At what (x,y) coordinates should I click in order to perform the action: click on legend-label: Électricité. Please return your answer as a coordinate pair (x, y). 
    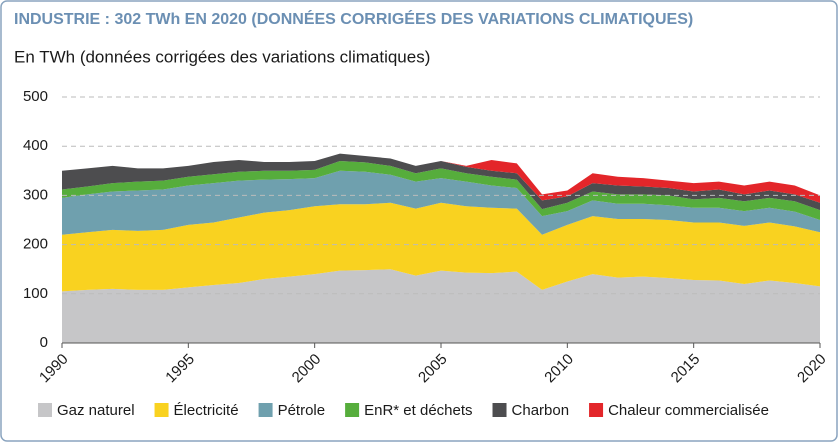
    Looking at the image, I should click on (206, 410).